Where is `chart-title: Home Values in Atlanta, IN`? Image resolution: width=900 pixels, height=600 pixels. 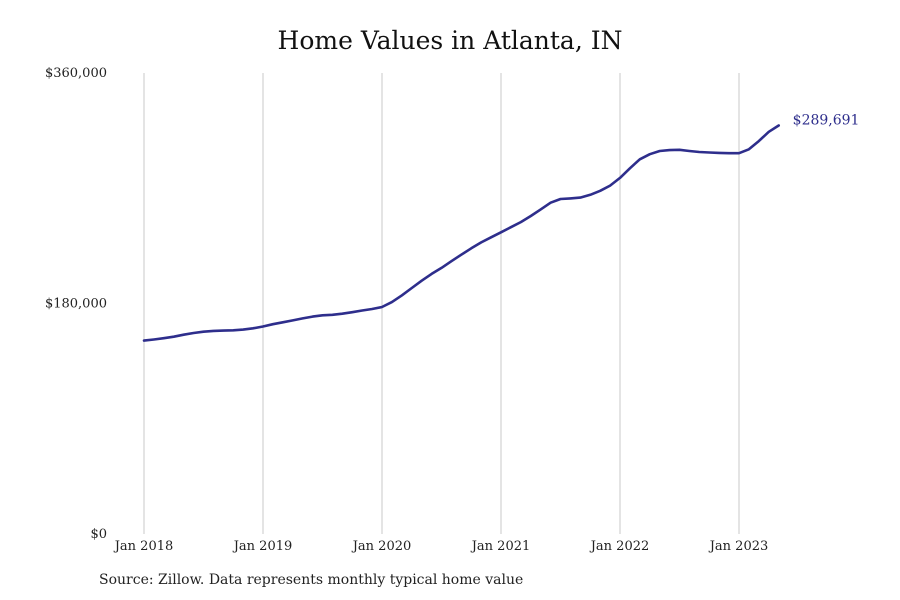 chart-title: Home Values in Atlanta, IN is located at coordinates (450, 40).